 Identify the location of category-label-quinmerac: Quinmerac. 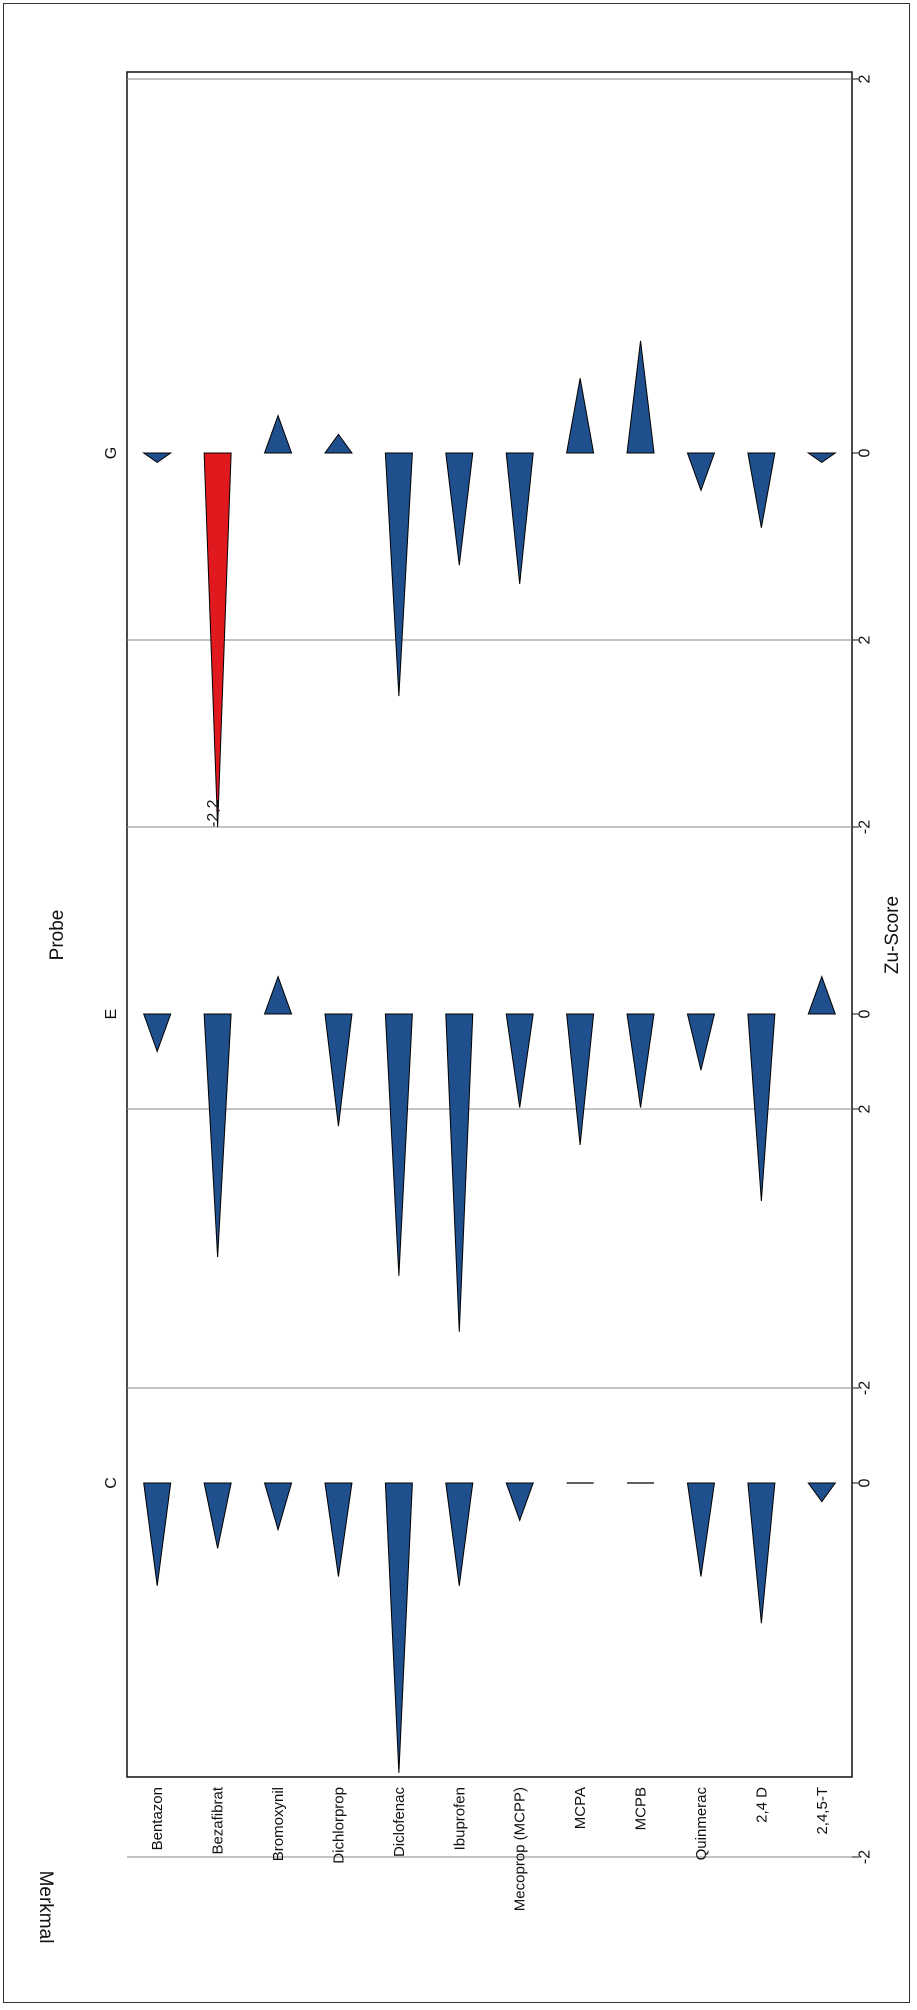
(701, 1824).